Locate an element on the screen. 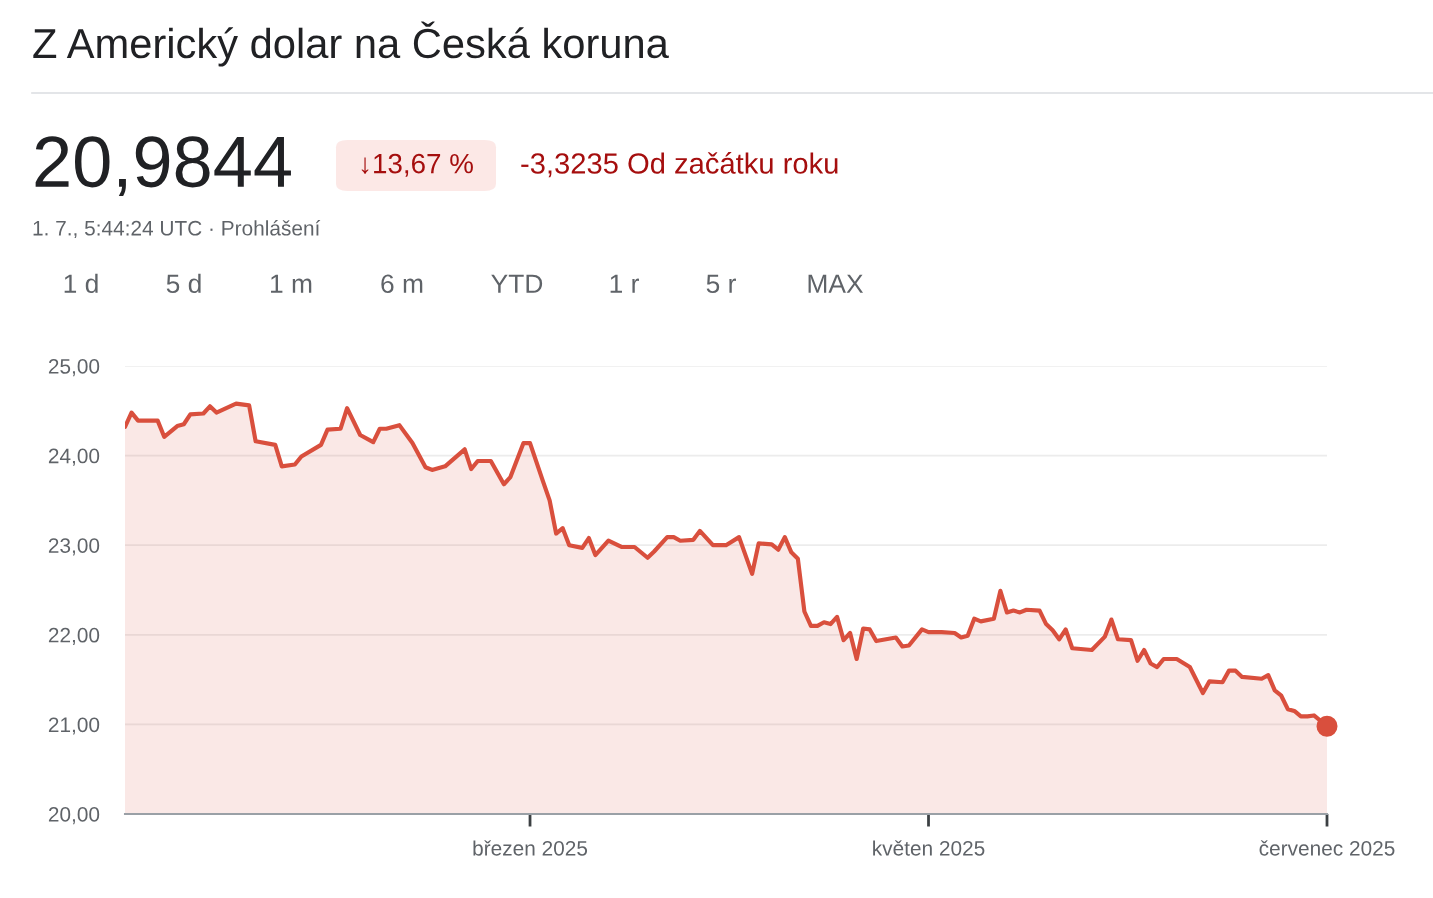  y-tick-label: 25,00 is located at coordinates (74, 368).